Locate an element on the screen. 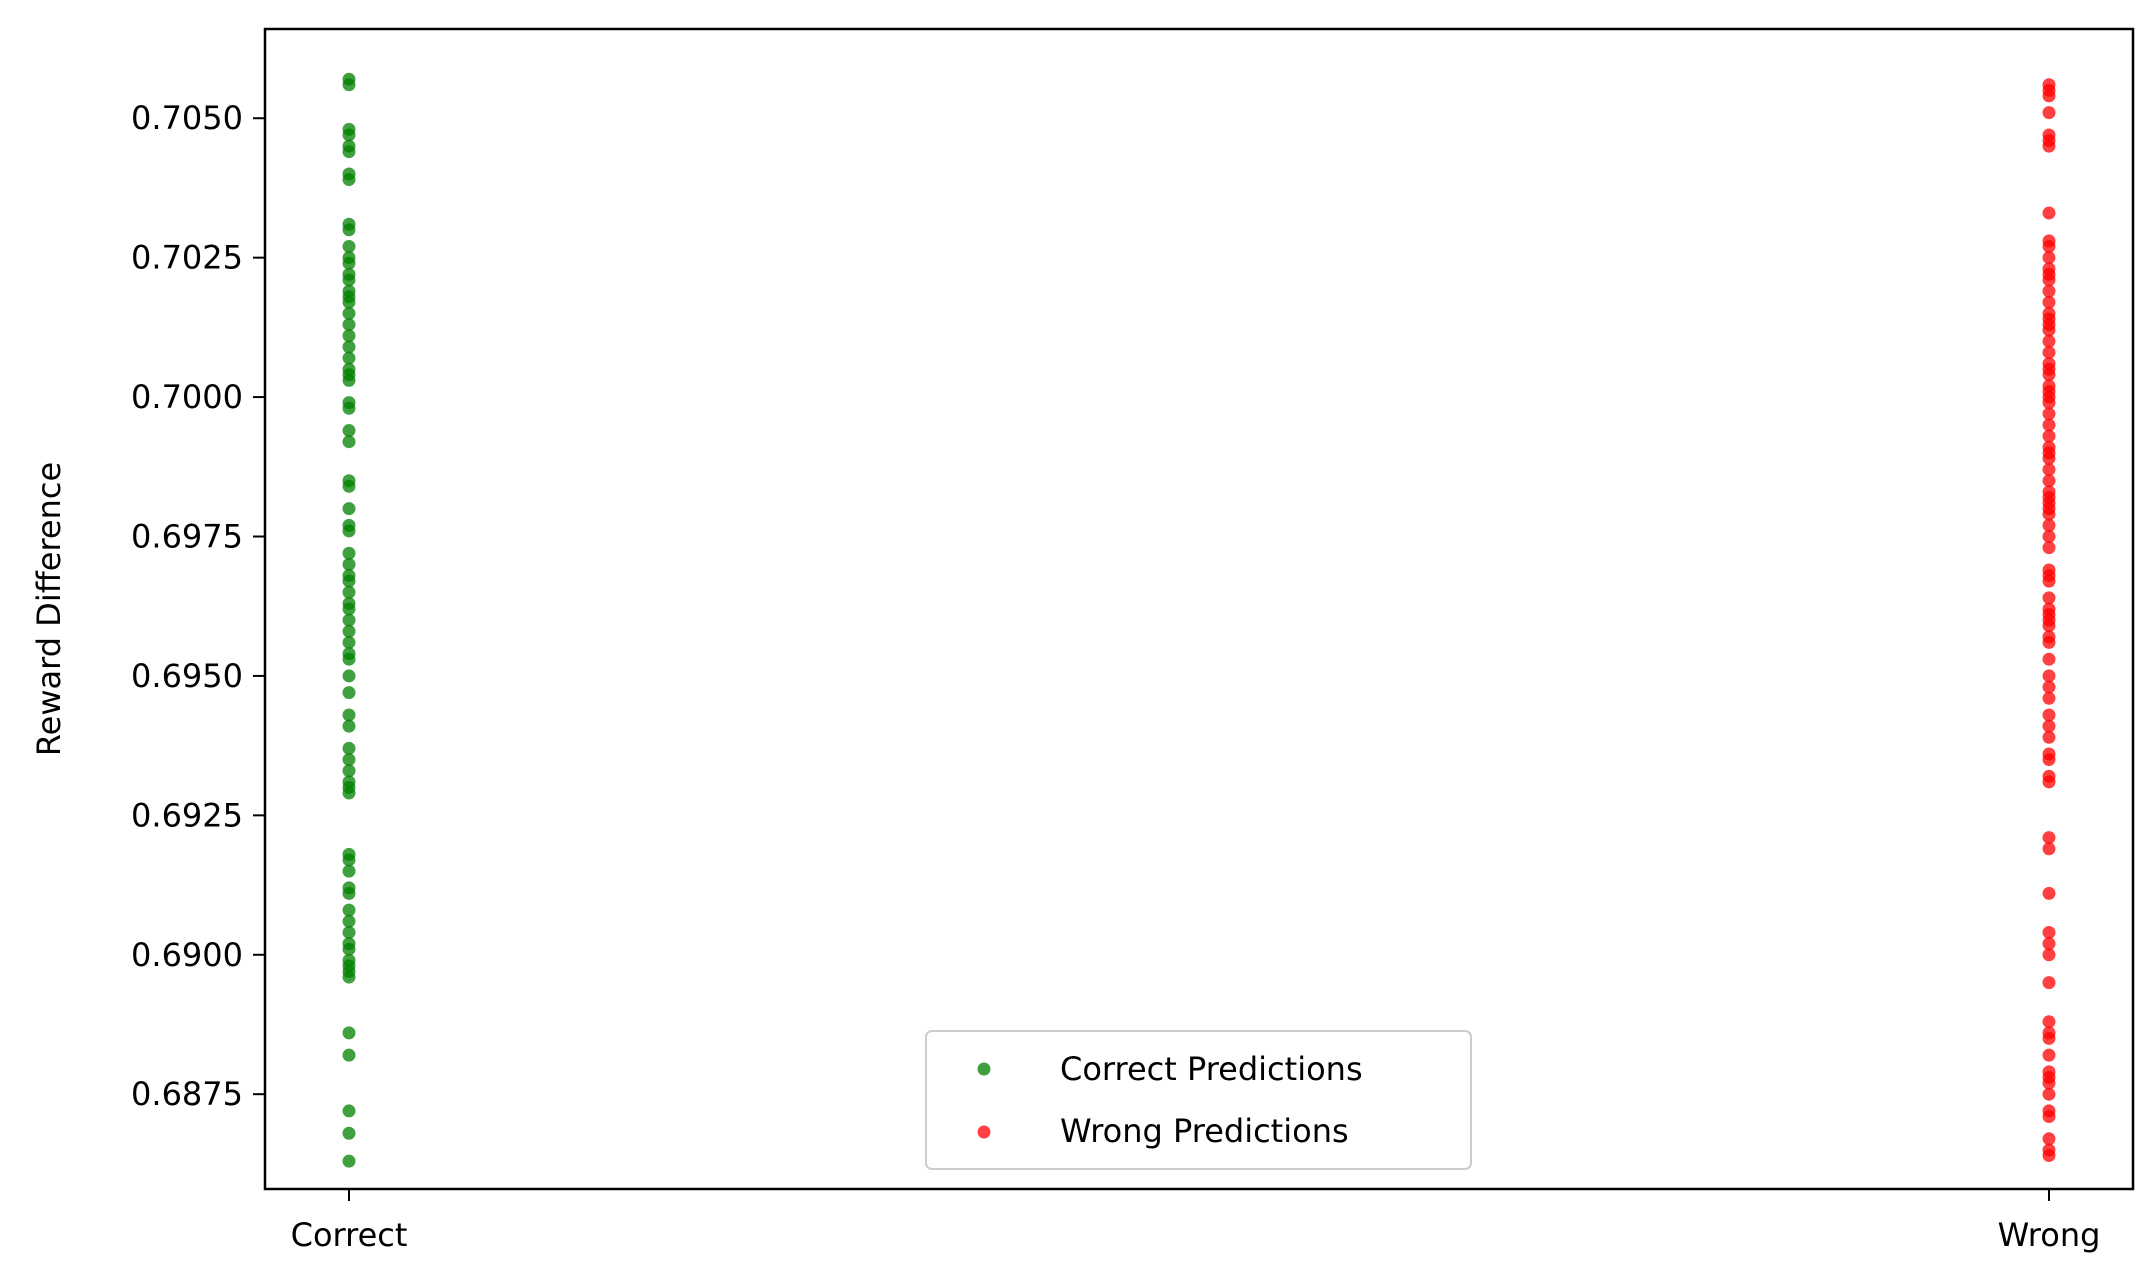  y-tick-label: 0.6925 is located at coordinates (187, 815).